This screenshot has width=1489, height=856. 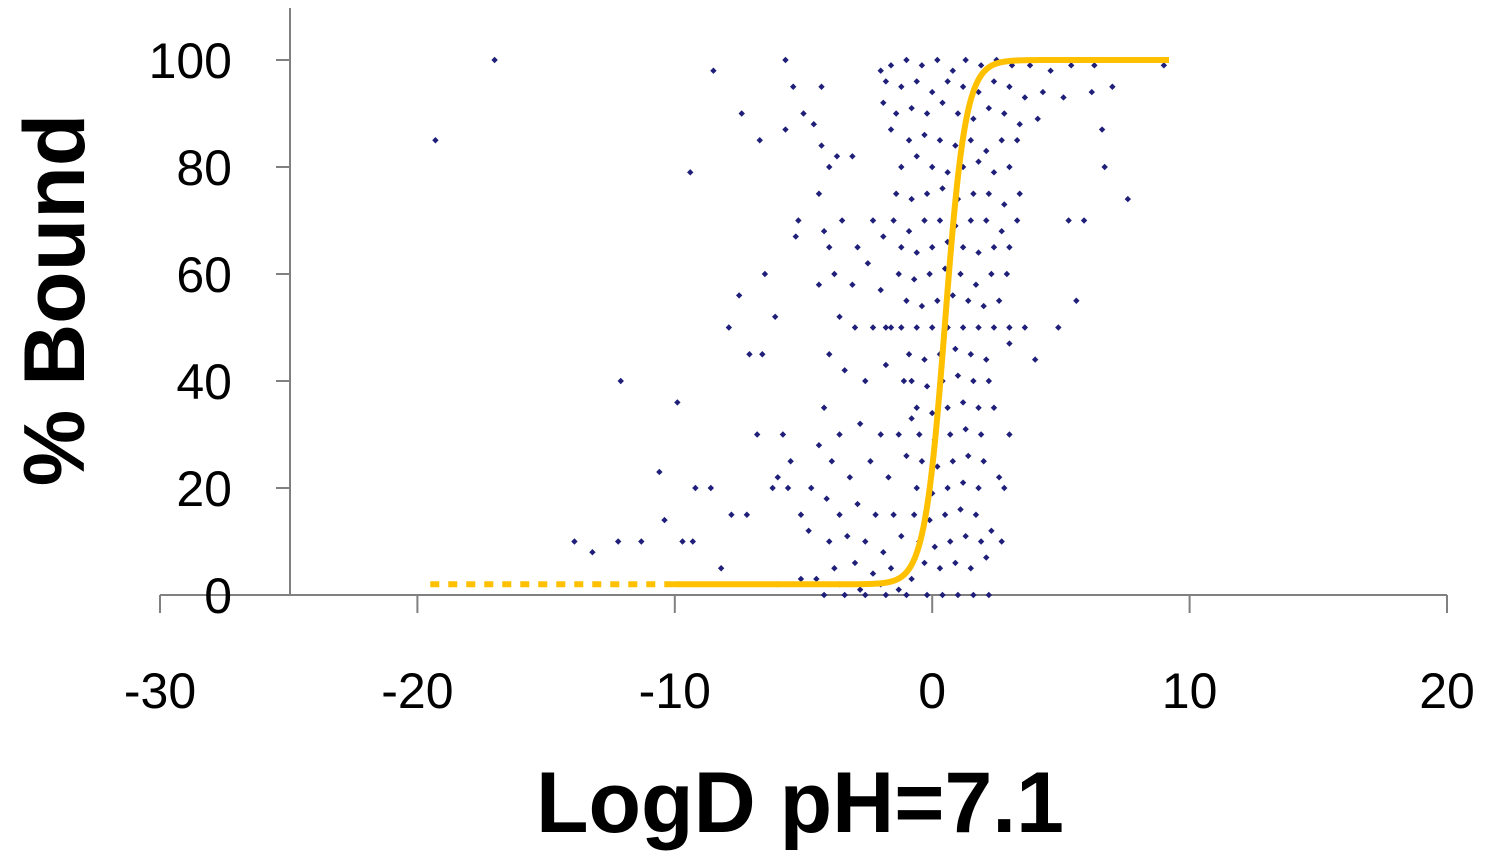 I want to click on x-tick-label: -10, so click(x=675, y=691).